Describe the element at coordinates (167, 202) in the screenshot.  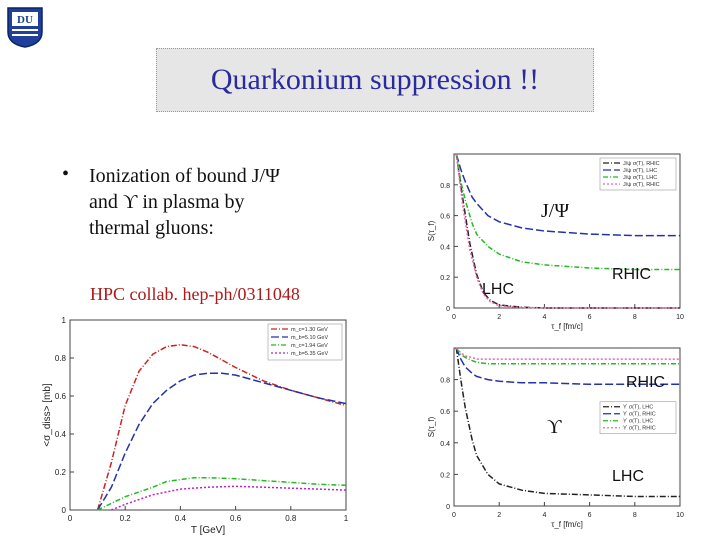
I see `bullet-line: and ϒ in plasma by` at that location.